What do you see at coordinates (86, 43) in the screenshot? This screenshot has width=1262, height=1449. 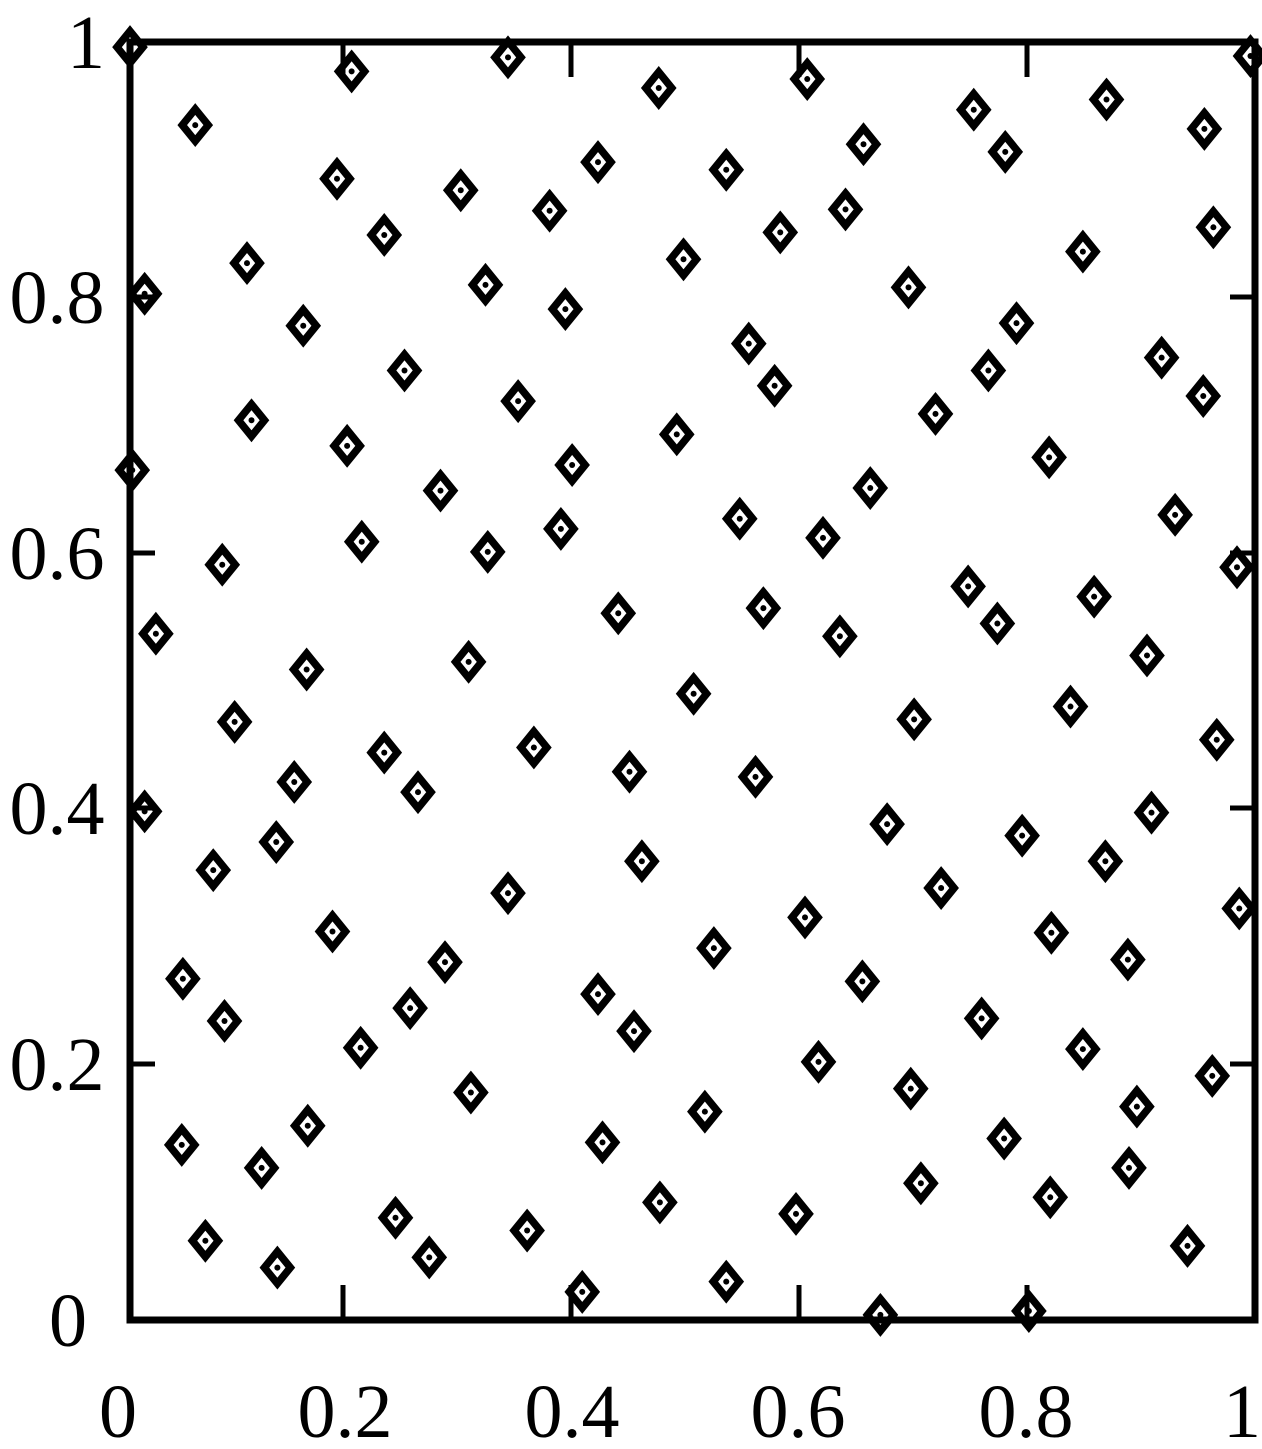 I see `y-tick-label: 1` at bounding box center [86, 43].